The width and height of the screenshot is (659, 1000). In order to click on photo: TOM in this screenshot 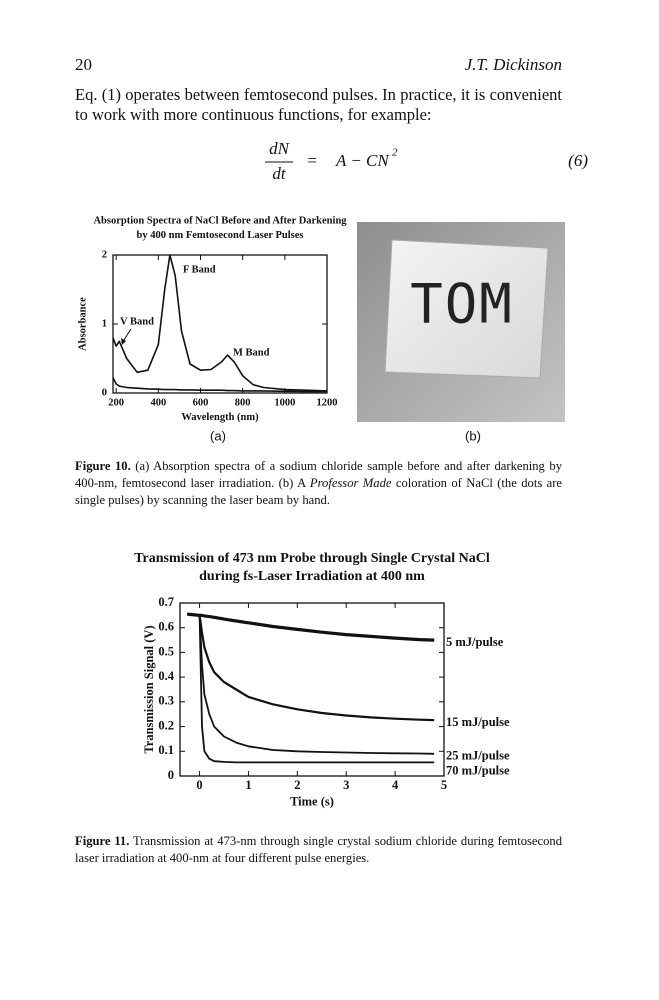, I will do `click(461, 322)`.